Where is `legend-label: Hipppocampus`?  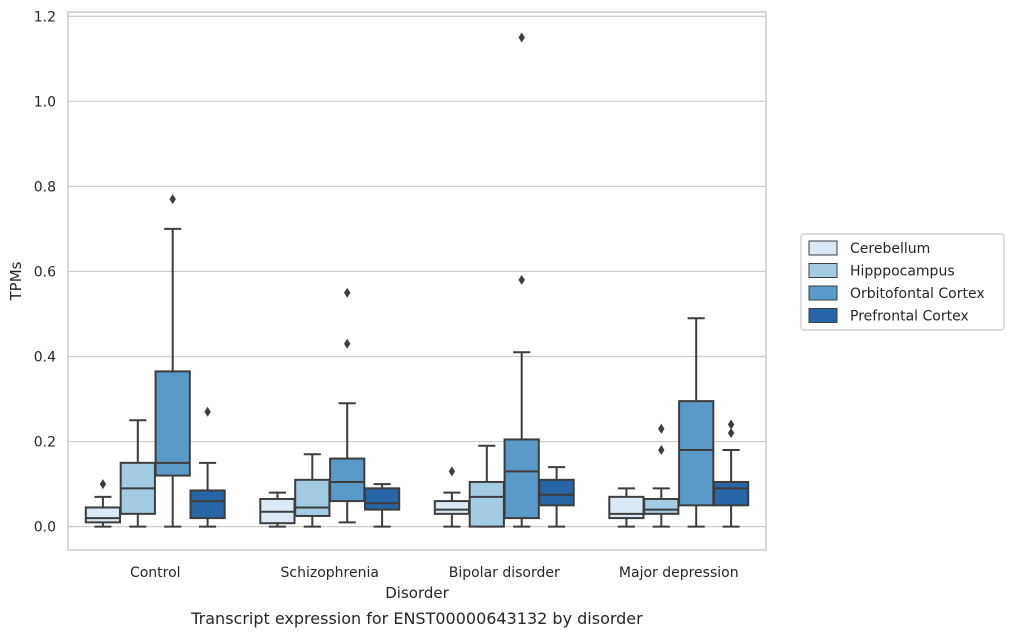
legend-label: Hipppocampus is located at coordinates (902, 272).